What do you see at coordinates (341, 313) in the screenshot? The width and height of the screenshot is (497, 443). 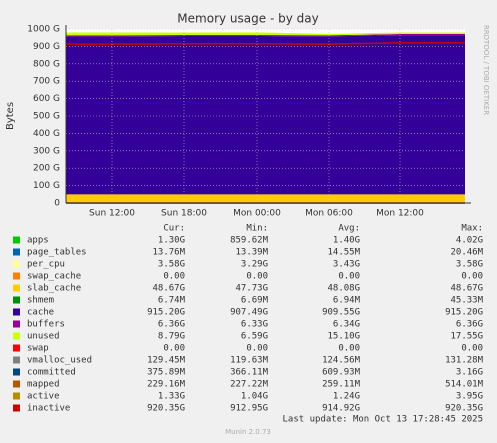 I see `legend-stat: 909.55G` at bounding box center [341, 313].